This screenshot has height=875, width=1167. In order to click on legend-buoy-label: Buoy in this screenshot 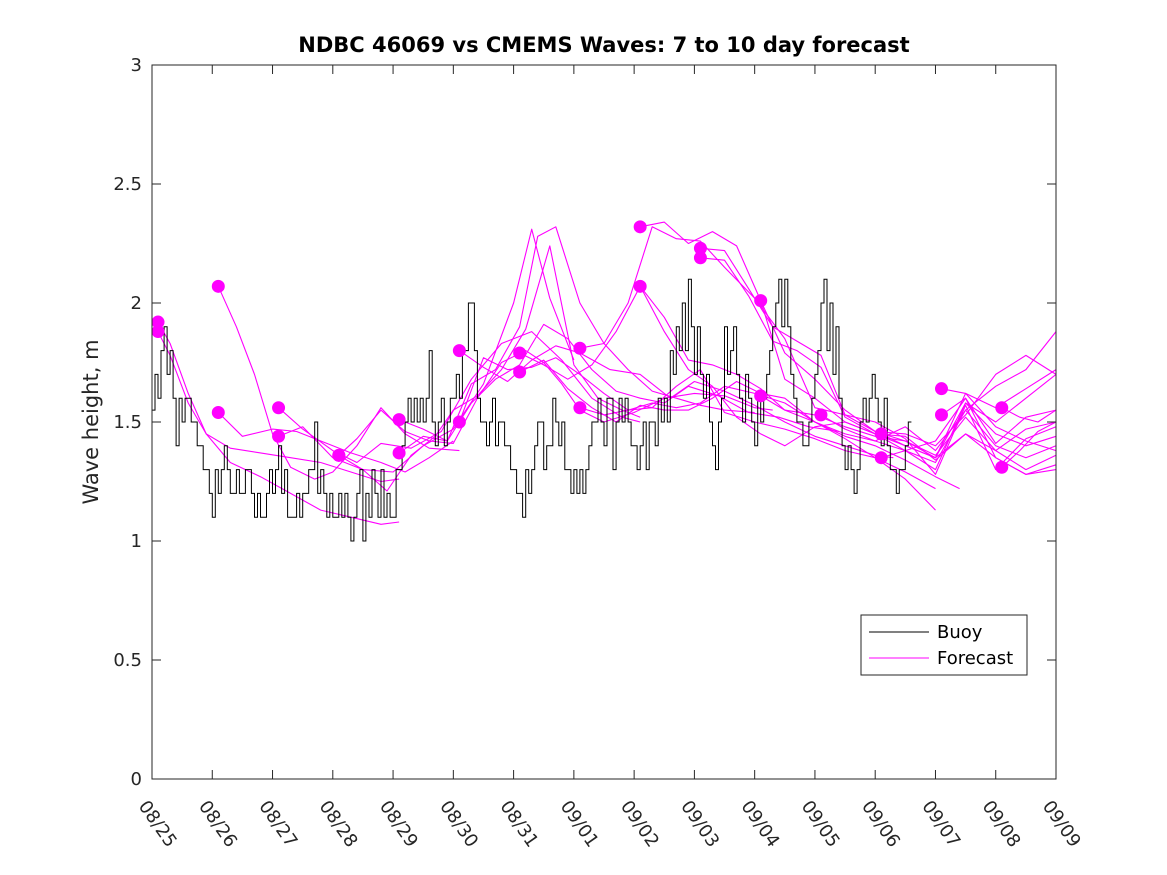, I will do `click(960, 632)`.